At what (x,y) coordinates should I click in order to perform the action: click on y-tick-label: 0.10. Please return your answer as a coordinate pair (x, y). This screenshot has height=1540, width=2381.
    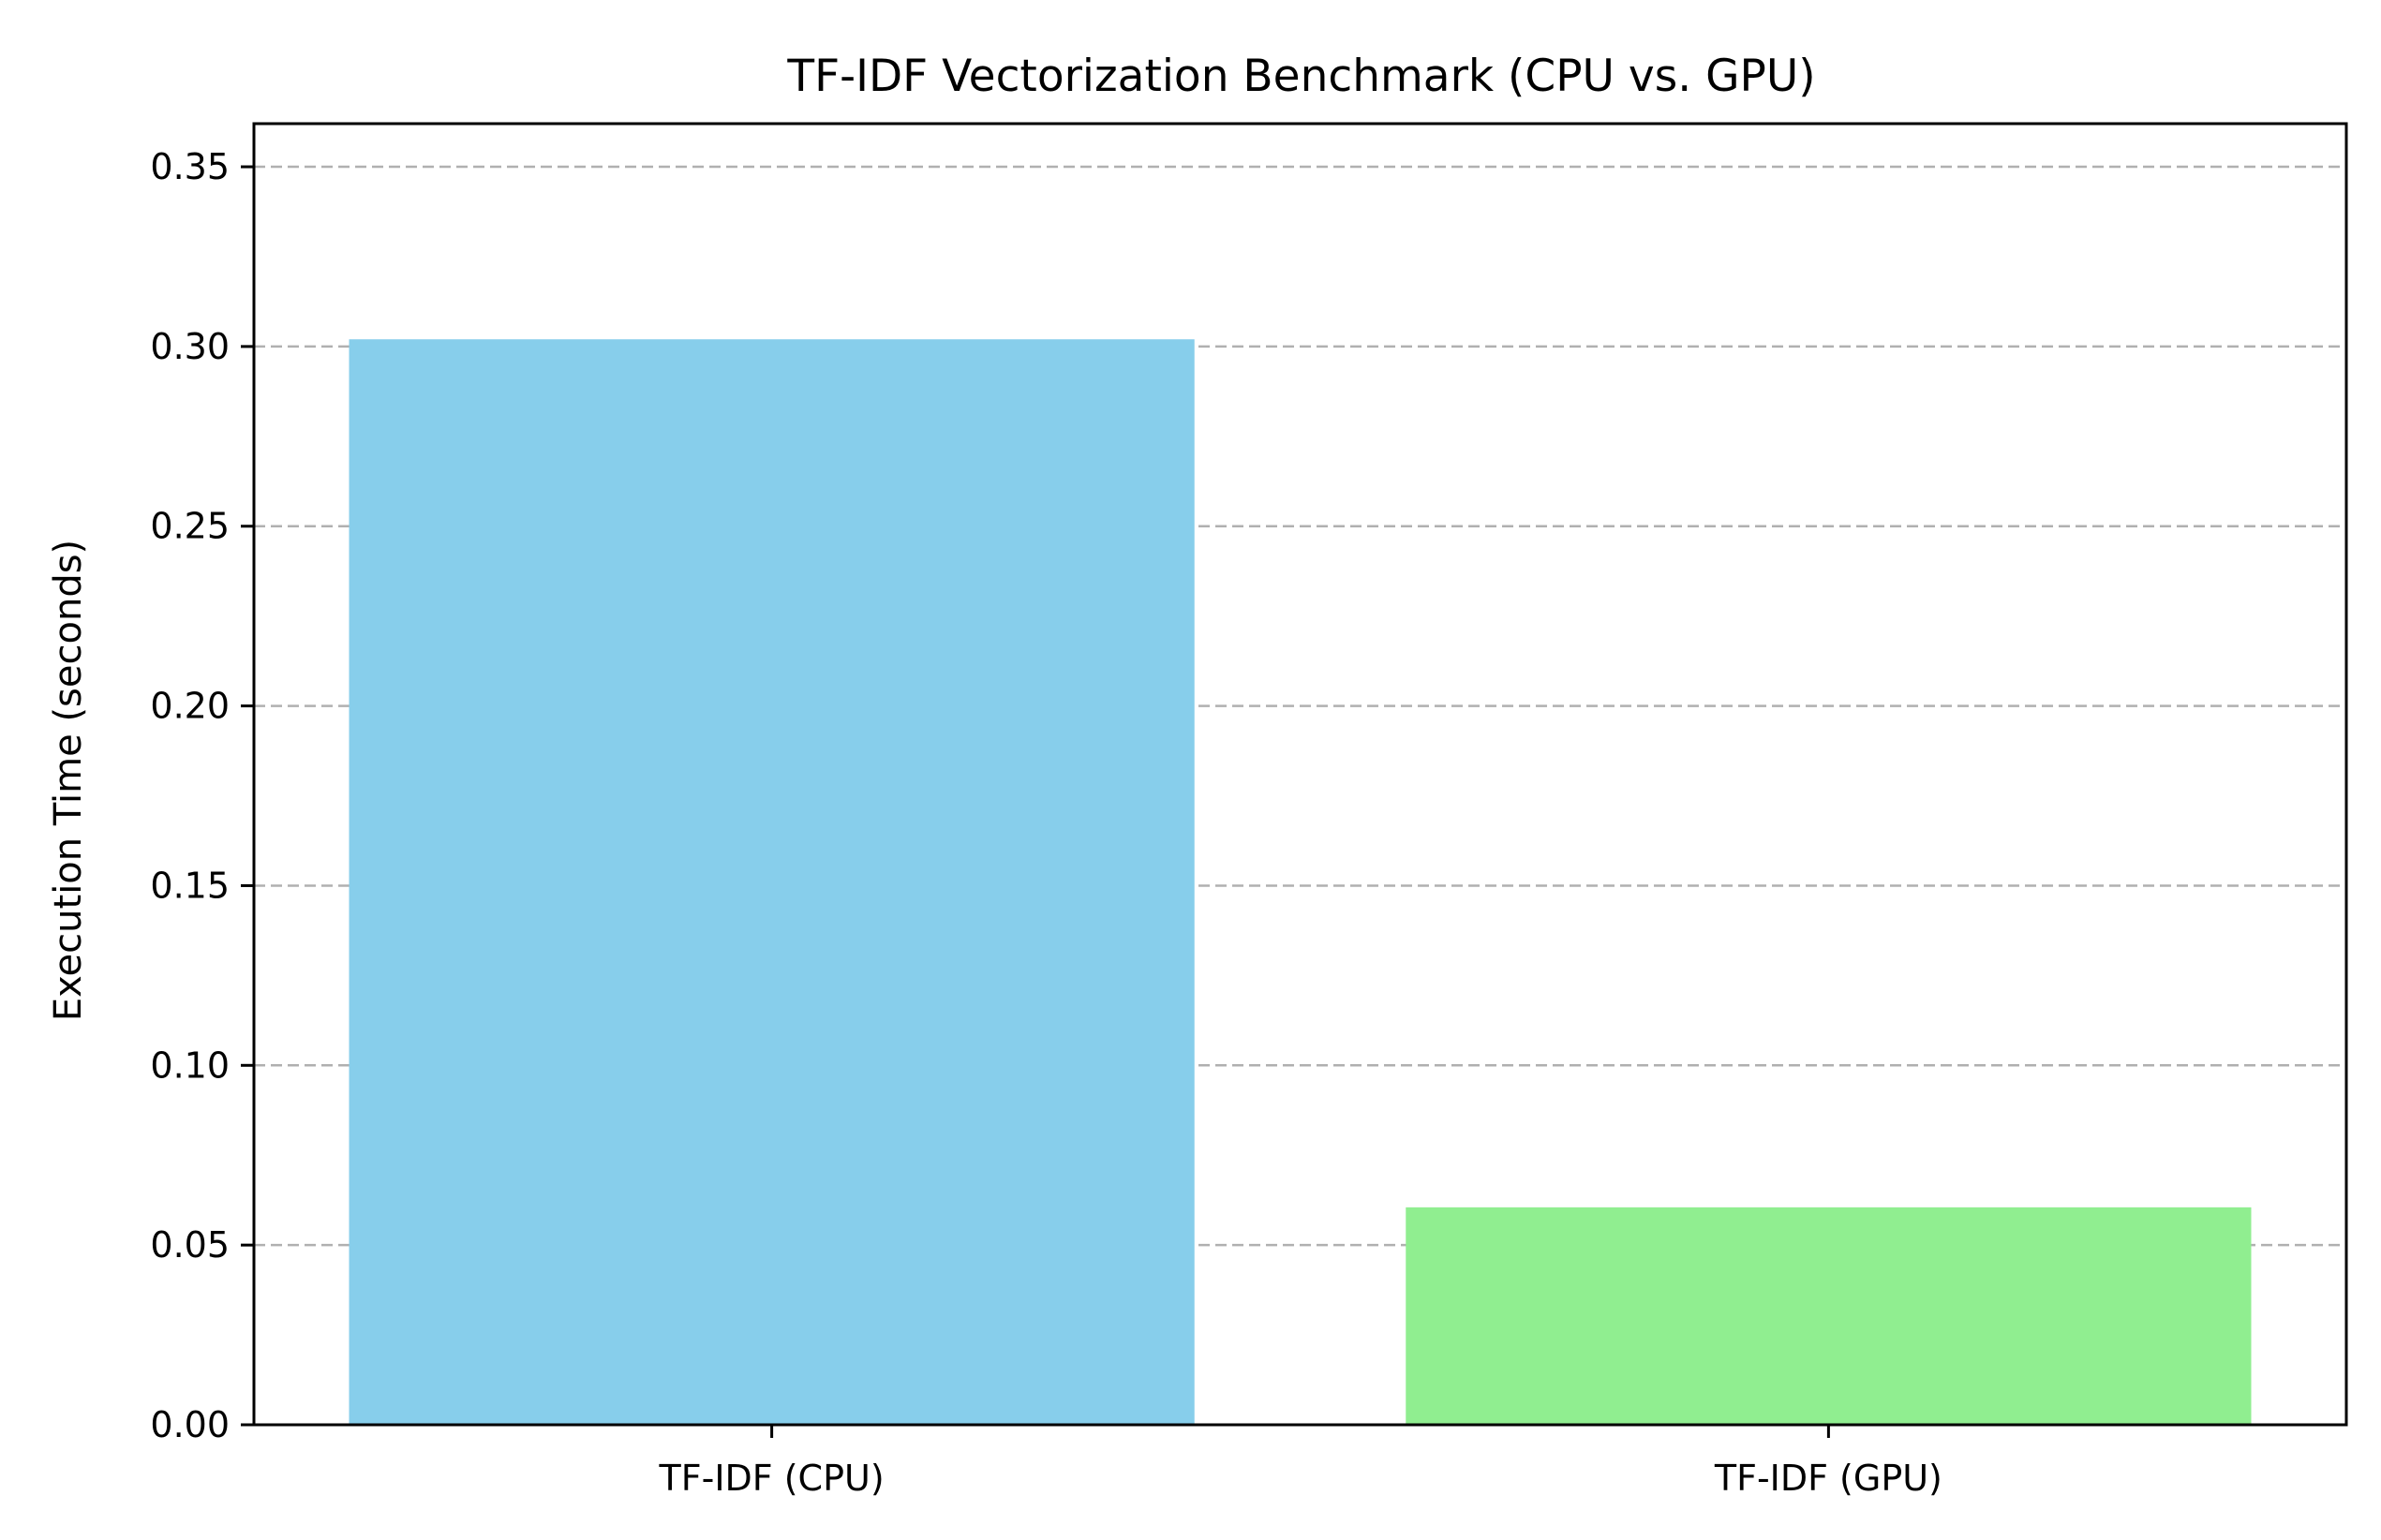
    Looking at the image, I should click on (190, 1065).